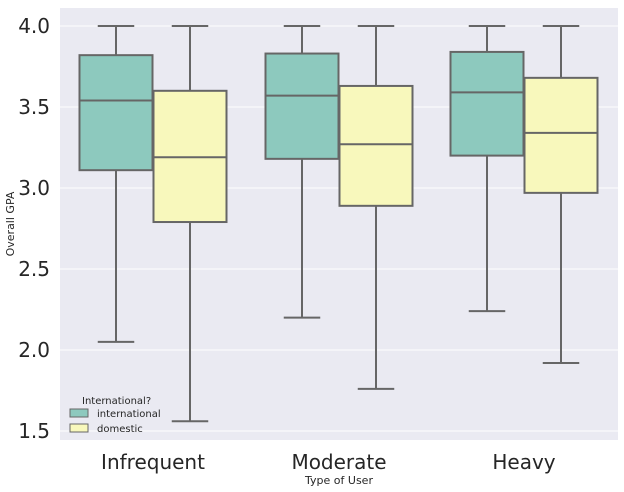 The image size is (624, 492). I want to click on y-tick-label: 3.5, so click(34, 107).